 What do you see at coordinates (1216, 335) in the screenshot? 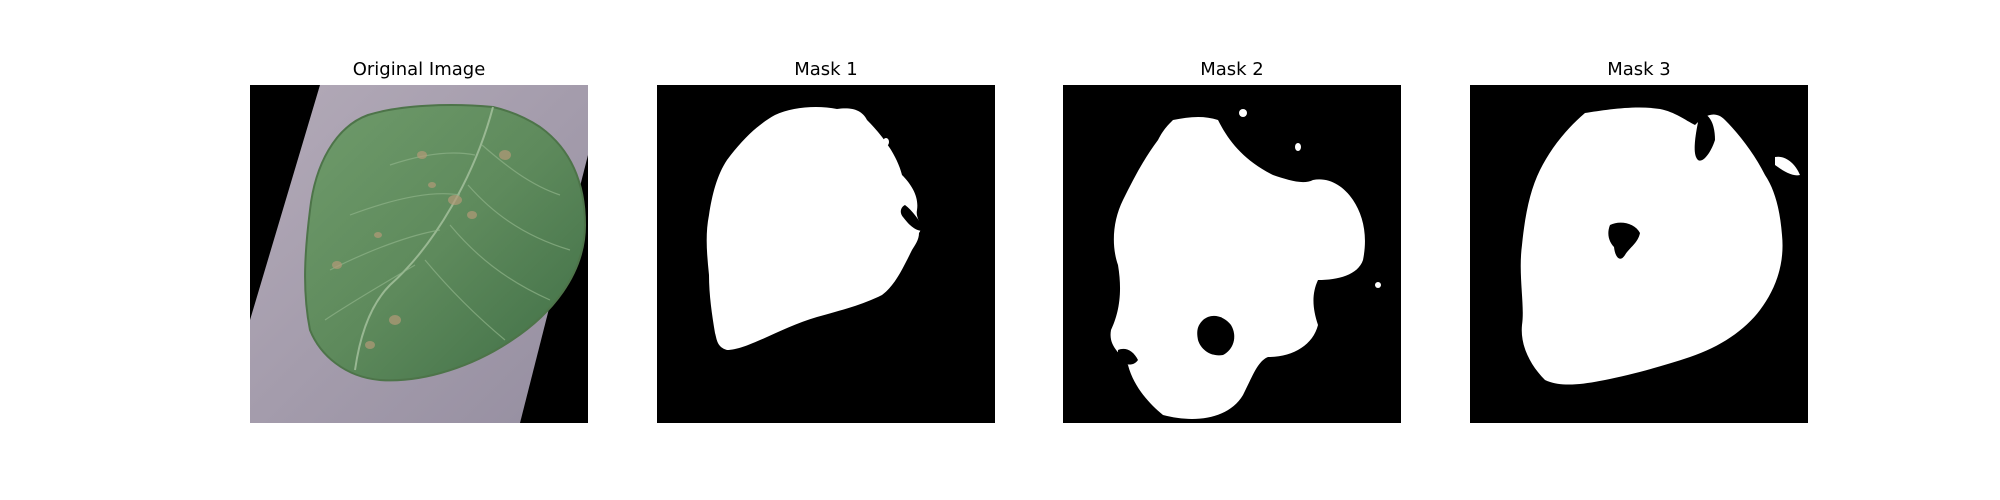
I see `mask-2-hole` at bounding box center [1216, 335].